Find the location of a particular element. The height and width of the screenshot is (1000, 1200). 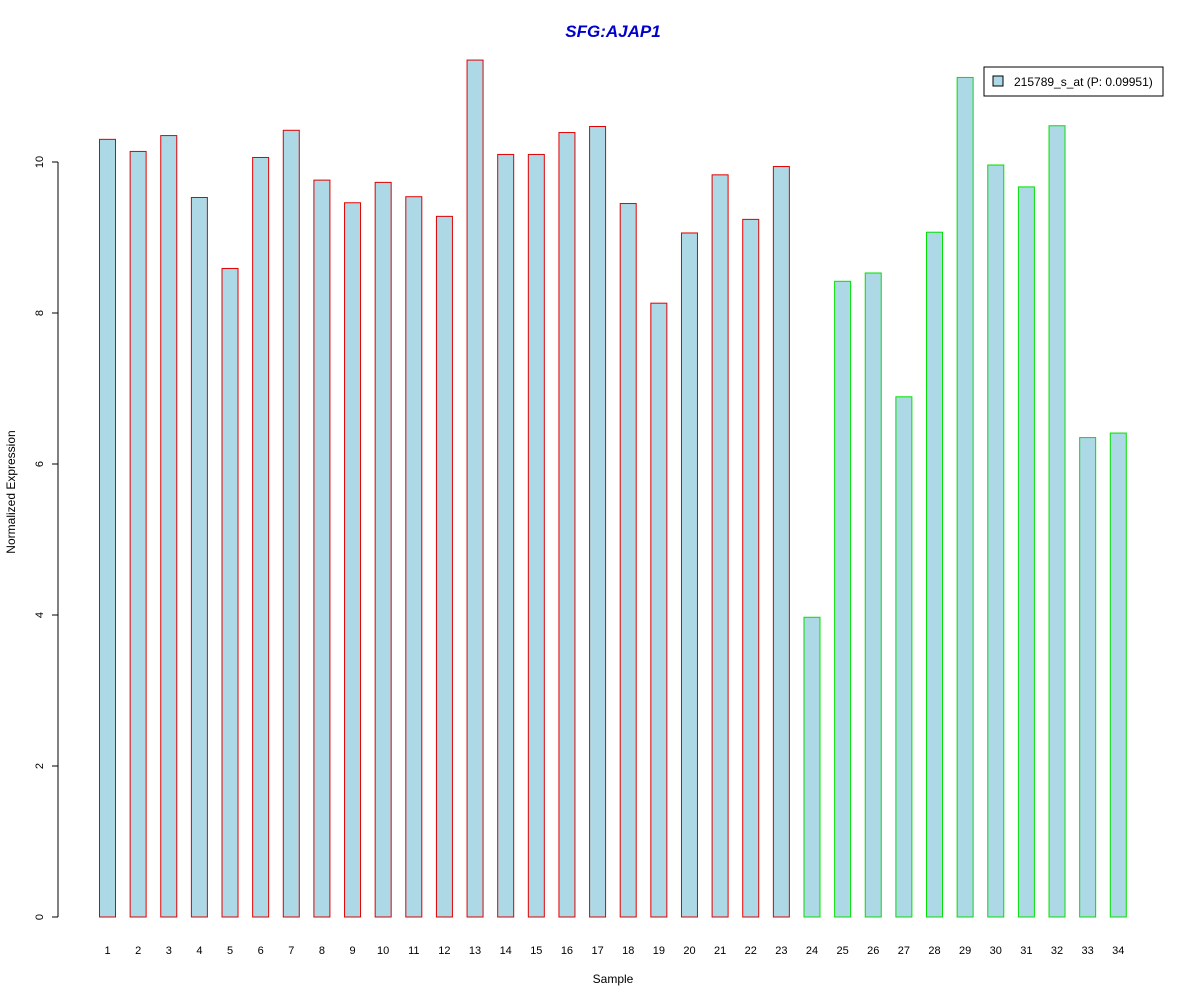

x-tick-label: 22 is located at coordinates (751, 951).